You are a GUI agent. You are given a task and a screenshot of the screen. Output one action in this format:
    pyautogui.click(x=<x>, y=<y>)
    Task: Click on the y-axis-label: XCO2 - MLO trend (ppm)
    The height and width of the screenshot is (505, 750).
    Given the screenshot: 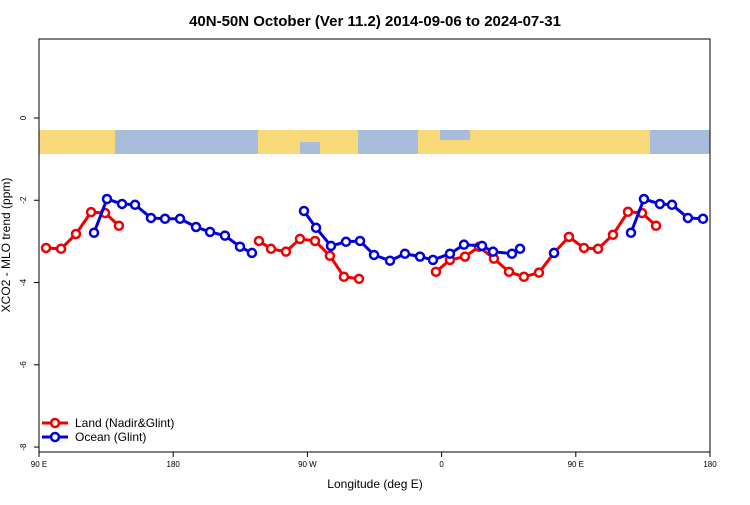 What is the action you would take?
    pyautogui.click(x=6, y=245)
    